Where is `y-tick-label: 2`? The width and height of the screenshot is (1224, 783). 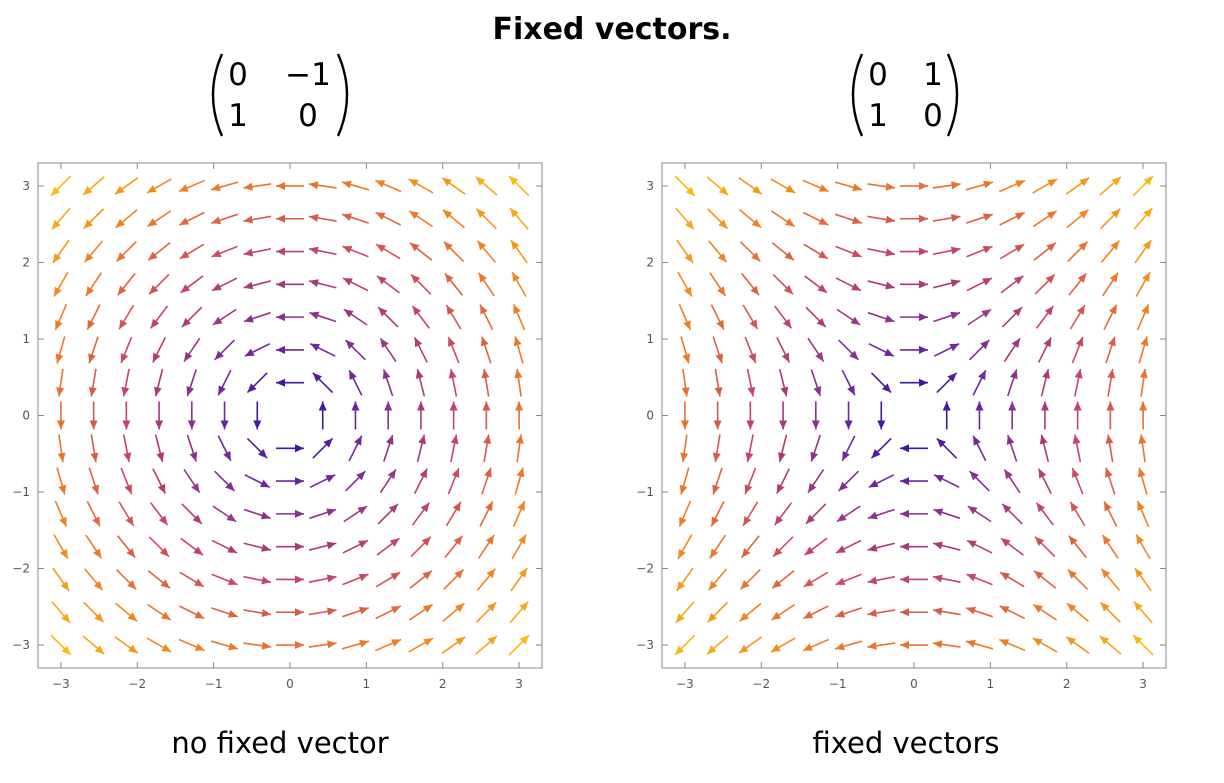 y-tick-label: 2 is located at coordinates (650, 262).